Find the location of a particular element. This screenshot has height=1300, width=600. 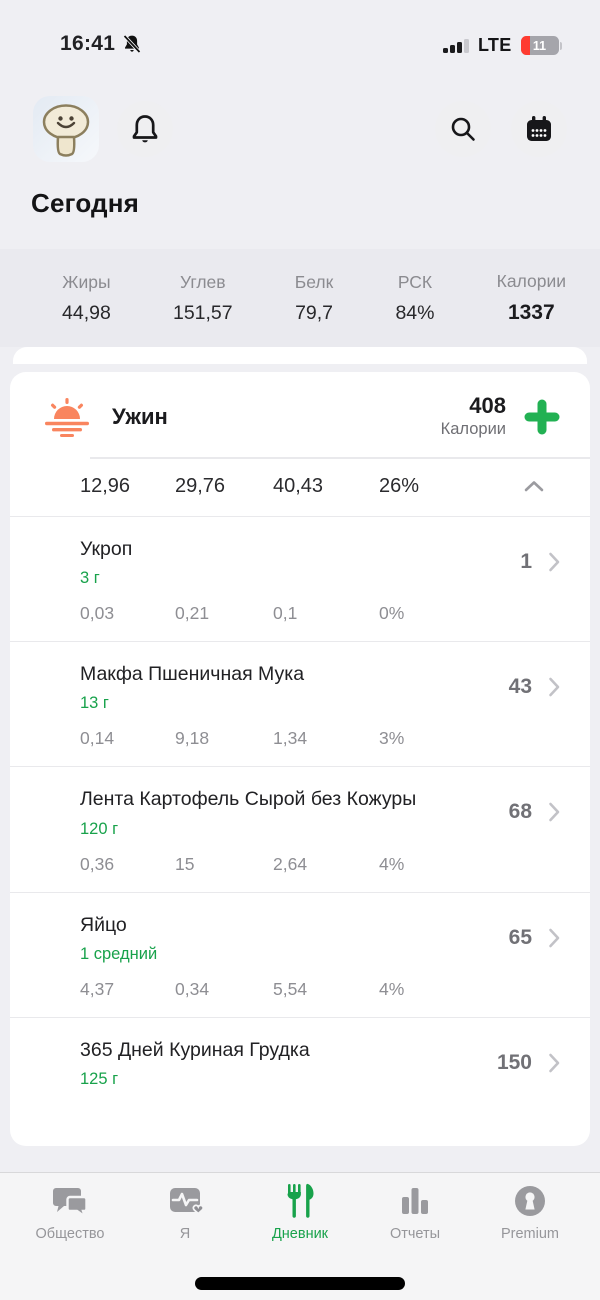

food-portion: 120 г is located at coordinates (99, 828).